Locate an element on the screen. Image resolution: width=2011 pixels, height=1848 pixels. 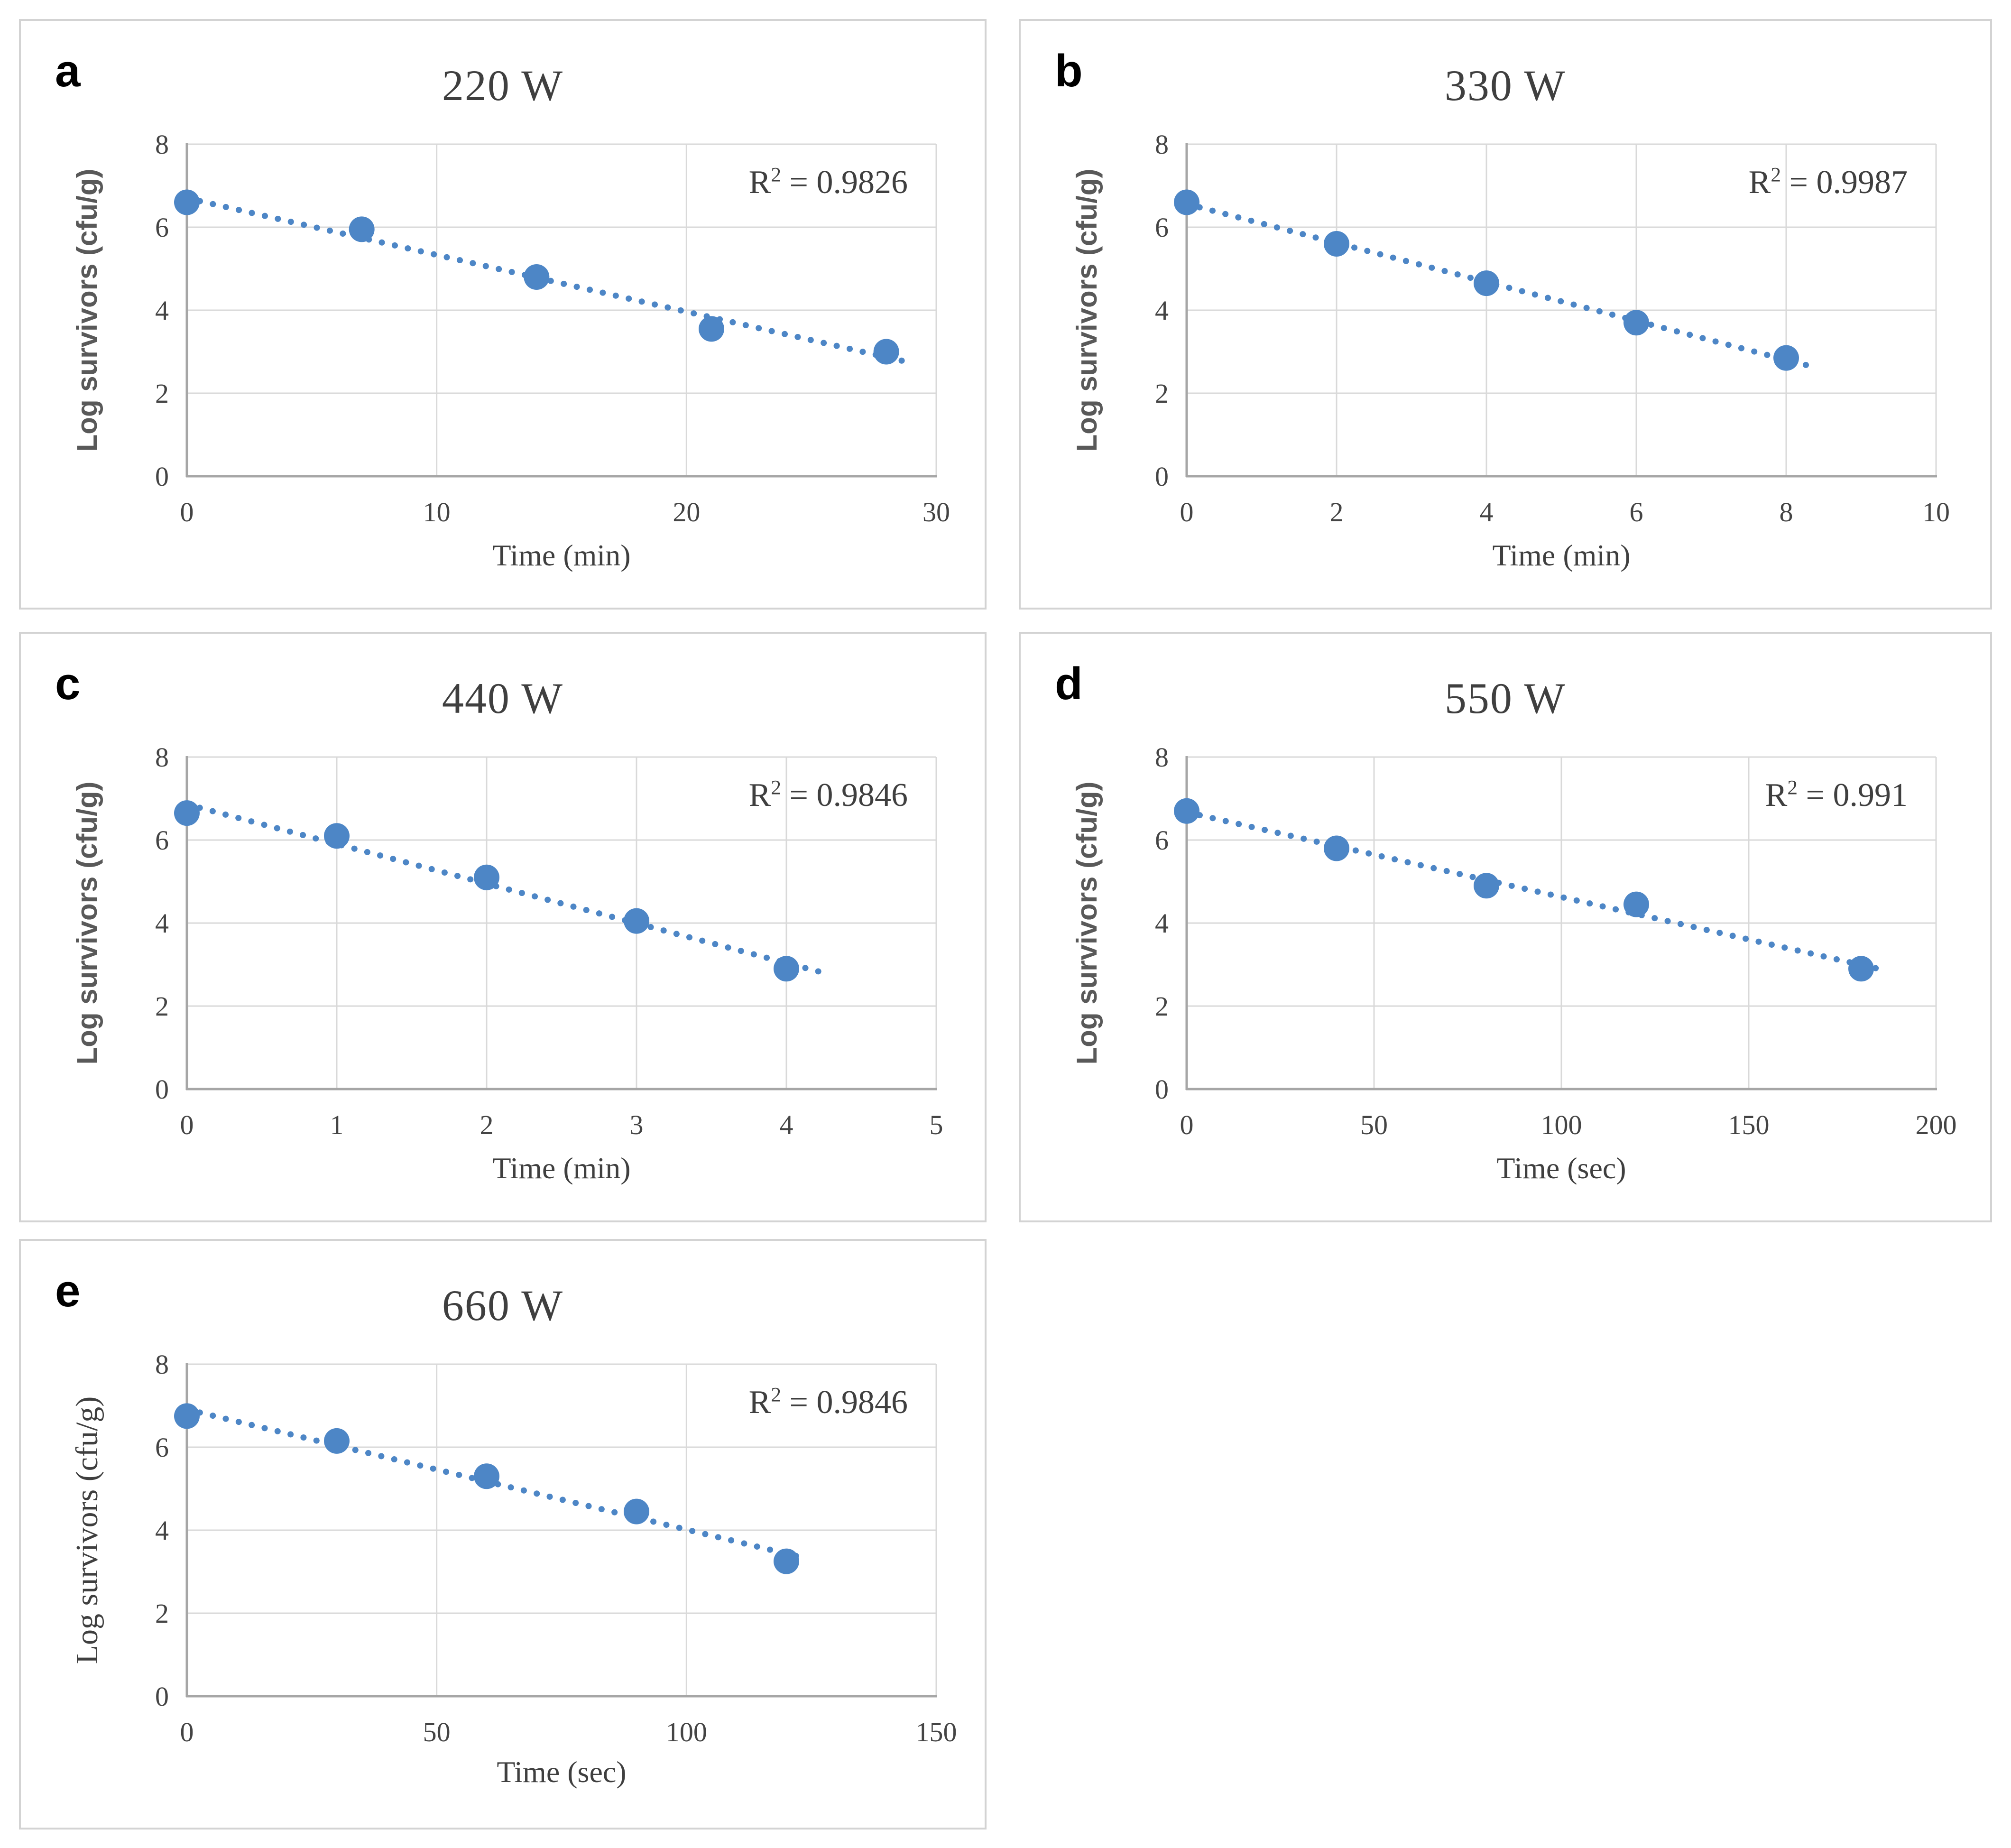
plot-area-c: 0 1 2 3 4 5 0 2 4 6 8 is located at coordinates (549, 941).